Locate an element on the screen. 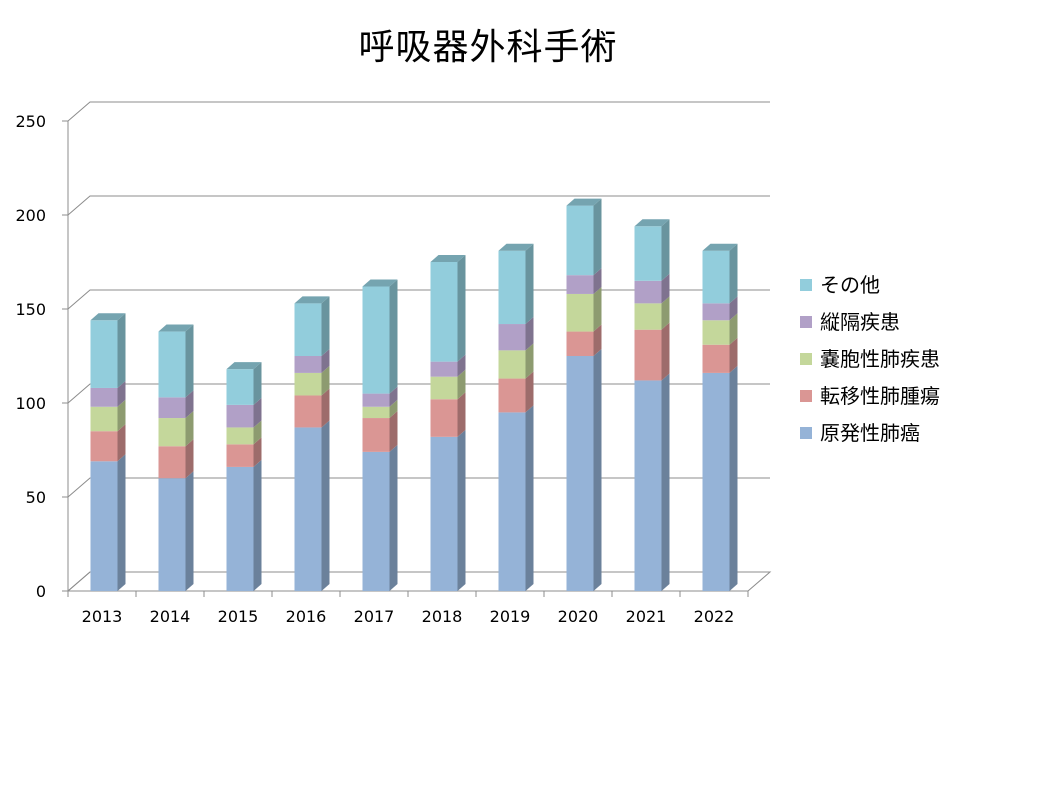 Image resolution: width=1052 pixels, height=800 pixels. legend-label: 縦隔疾患 is located at coordinates (860, 322).